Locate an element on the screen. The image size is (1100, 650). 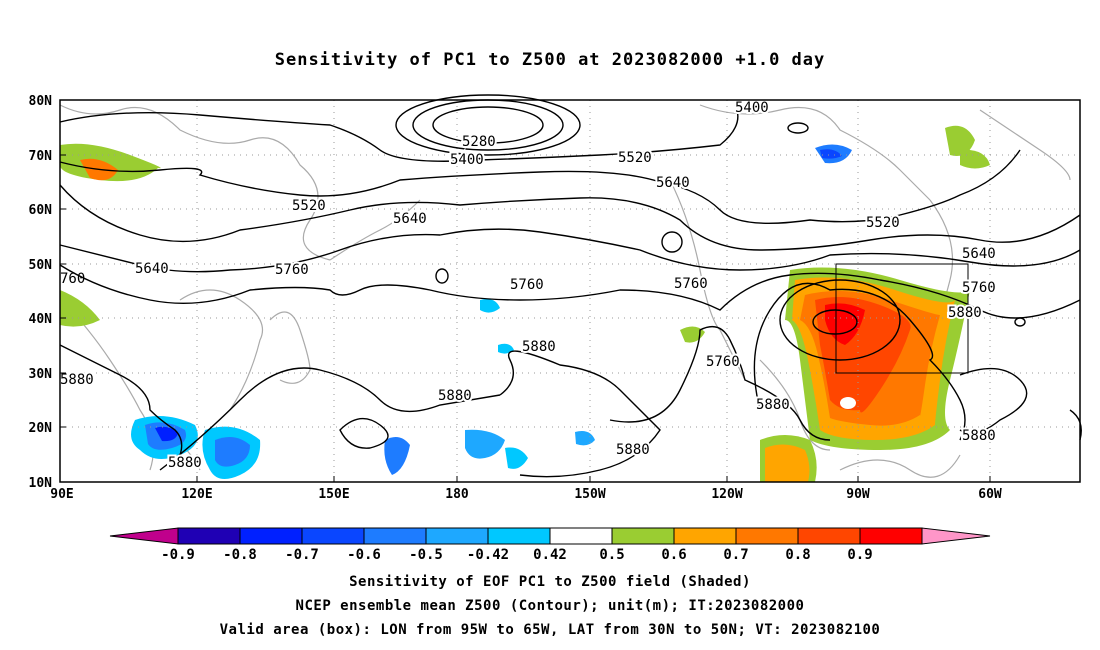
colorbar-label: -0.5 is located at coordinates (426, 555).